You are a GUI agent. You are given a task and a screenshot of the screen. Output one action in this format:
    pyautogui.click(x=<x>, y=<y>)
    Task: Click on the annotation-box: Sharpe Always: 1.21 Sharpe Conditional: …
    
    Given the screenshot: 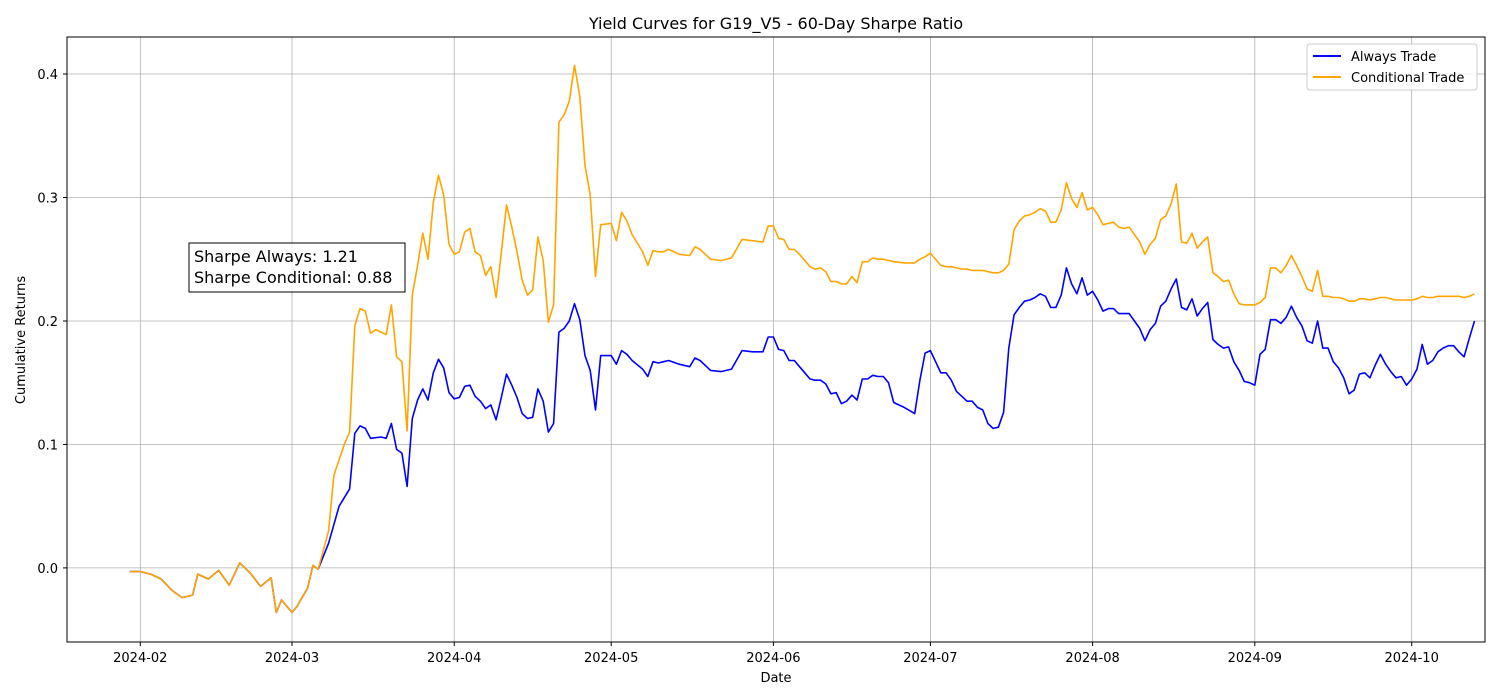 What is the action you would take?
    pyautogui.click(x=297, y=267)
    